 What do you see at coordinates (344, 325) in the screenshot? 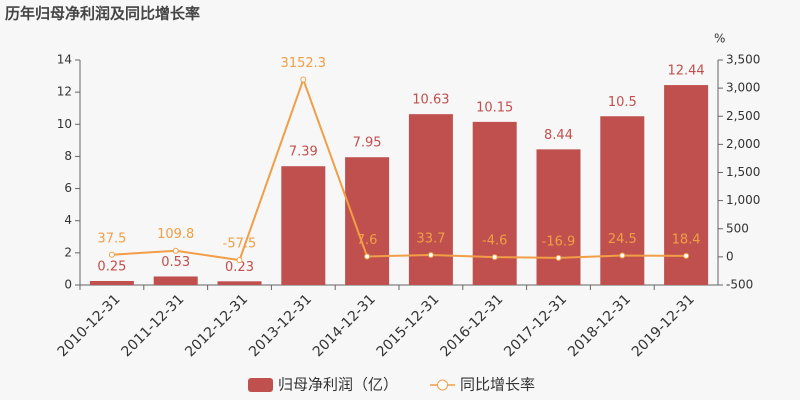
I see `x-tick-label: 2014-12-31` at bounding box center [344, 325].